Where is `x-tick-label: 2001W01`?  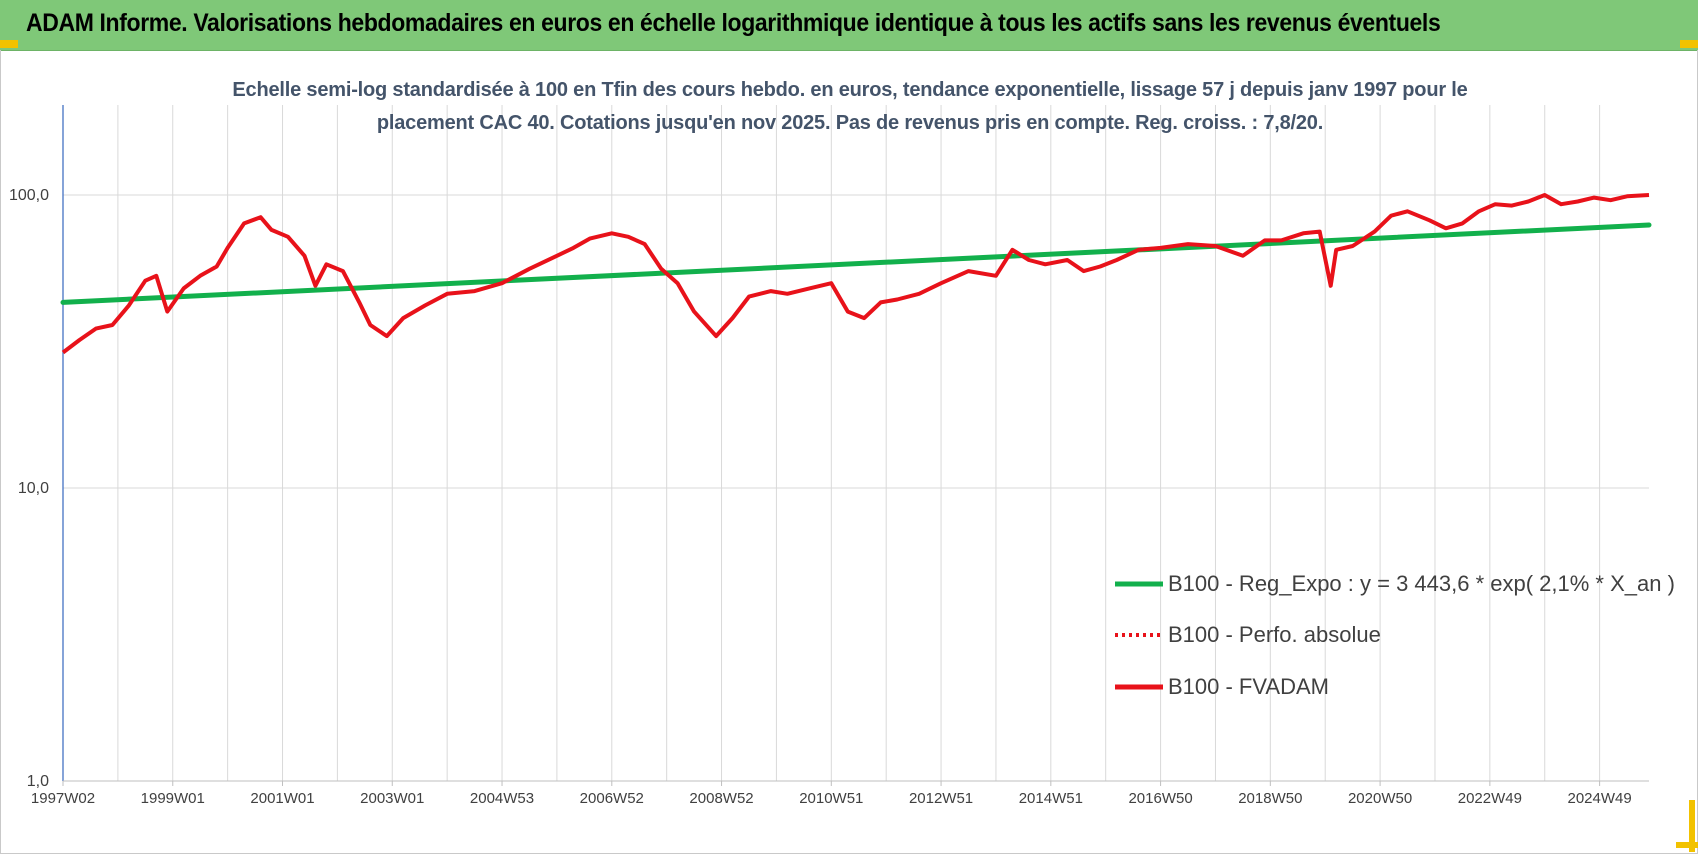 x-tick-label: 2001W01 is located at coordinates (282, 798).